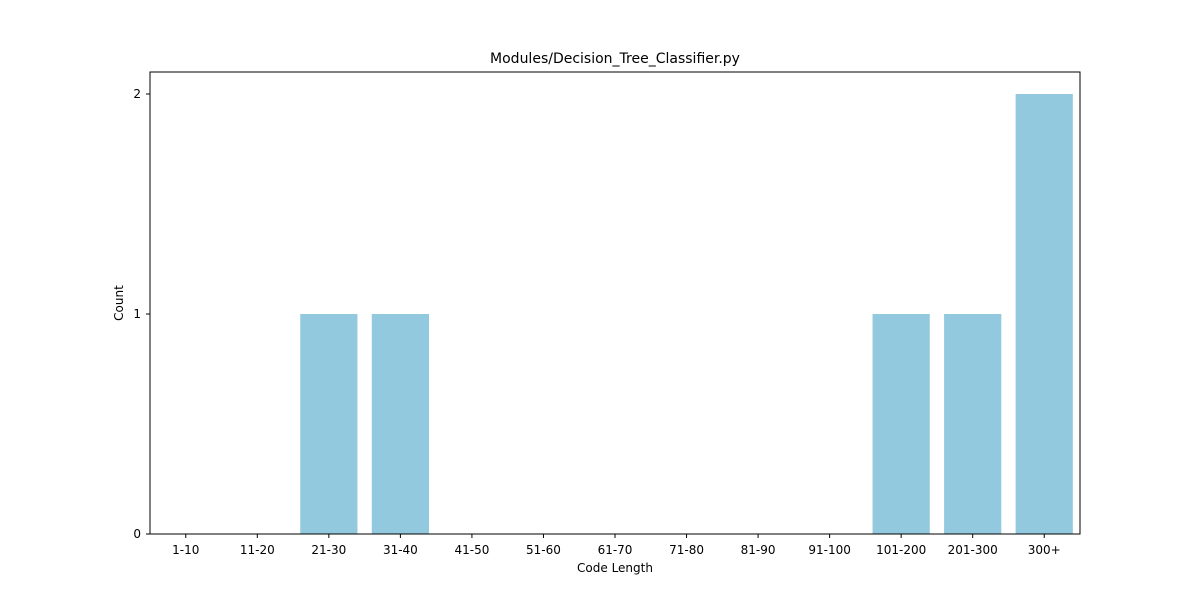 The height and width of the screenshot is (604, 1200). What do you see at coordinates (543, 550) in the screenshot?
I see `x-tick-label: 51-60` at bounding box center [543, 550].